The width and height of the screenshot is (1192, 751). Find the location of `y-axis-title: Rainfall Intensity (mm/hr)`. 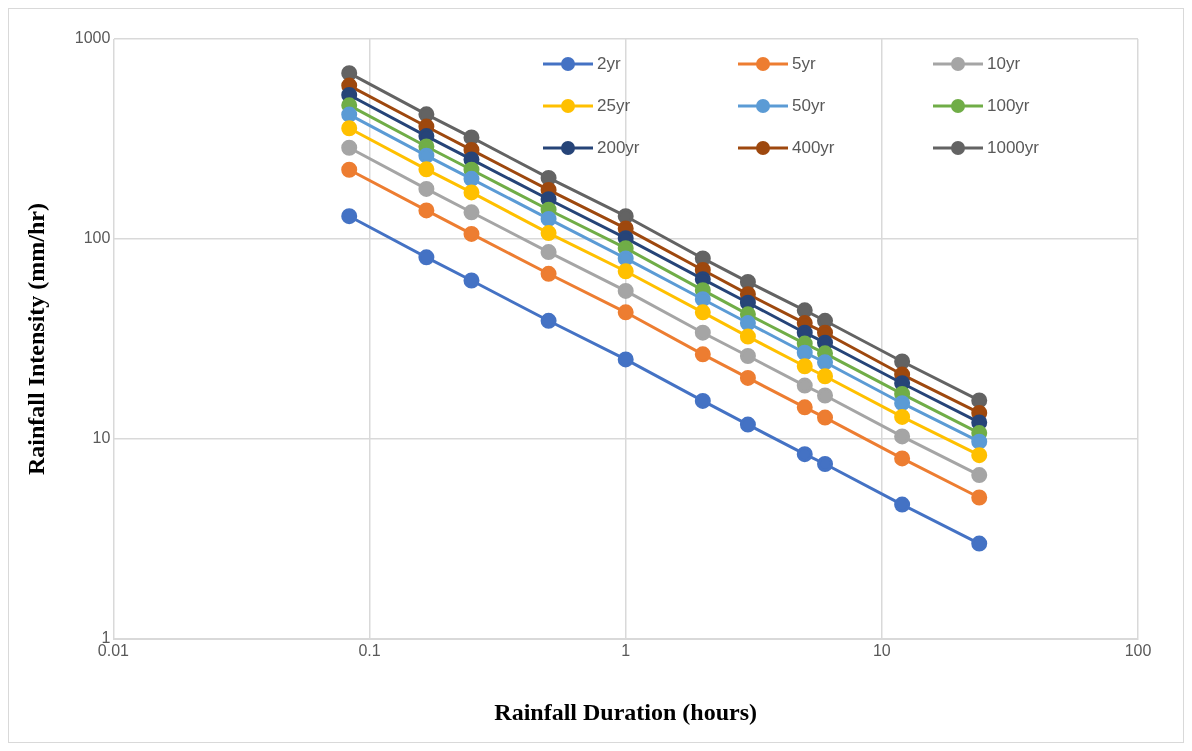

y-axis-title: Rainfall Intensity (mm/hr) is located at coordinates (35, 339).